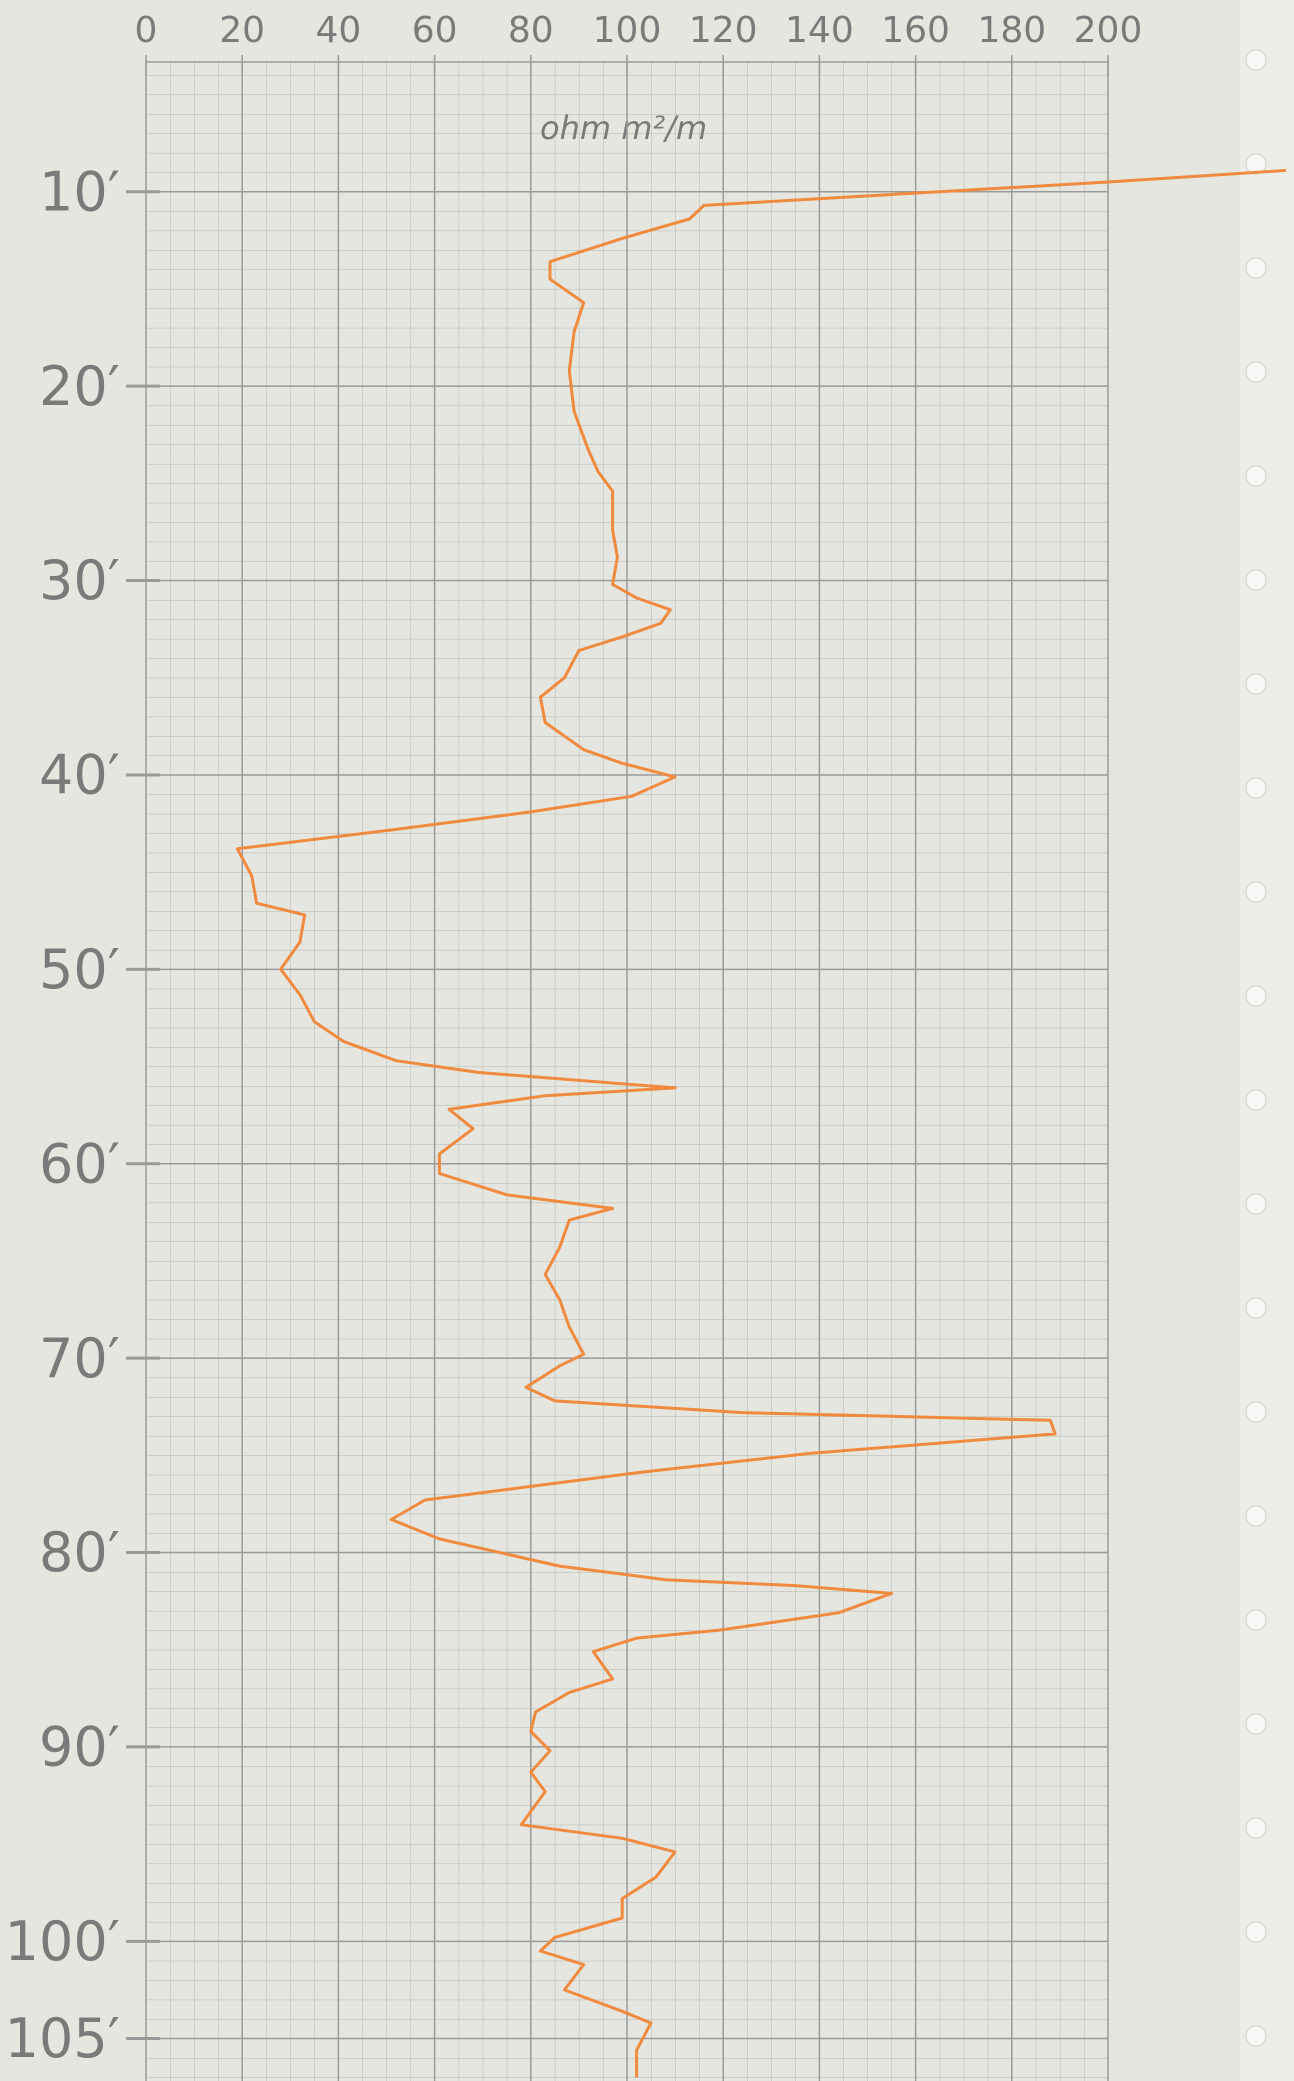  I want to click on y-tick-label: 20′, so click(79, 386).